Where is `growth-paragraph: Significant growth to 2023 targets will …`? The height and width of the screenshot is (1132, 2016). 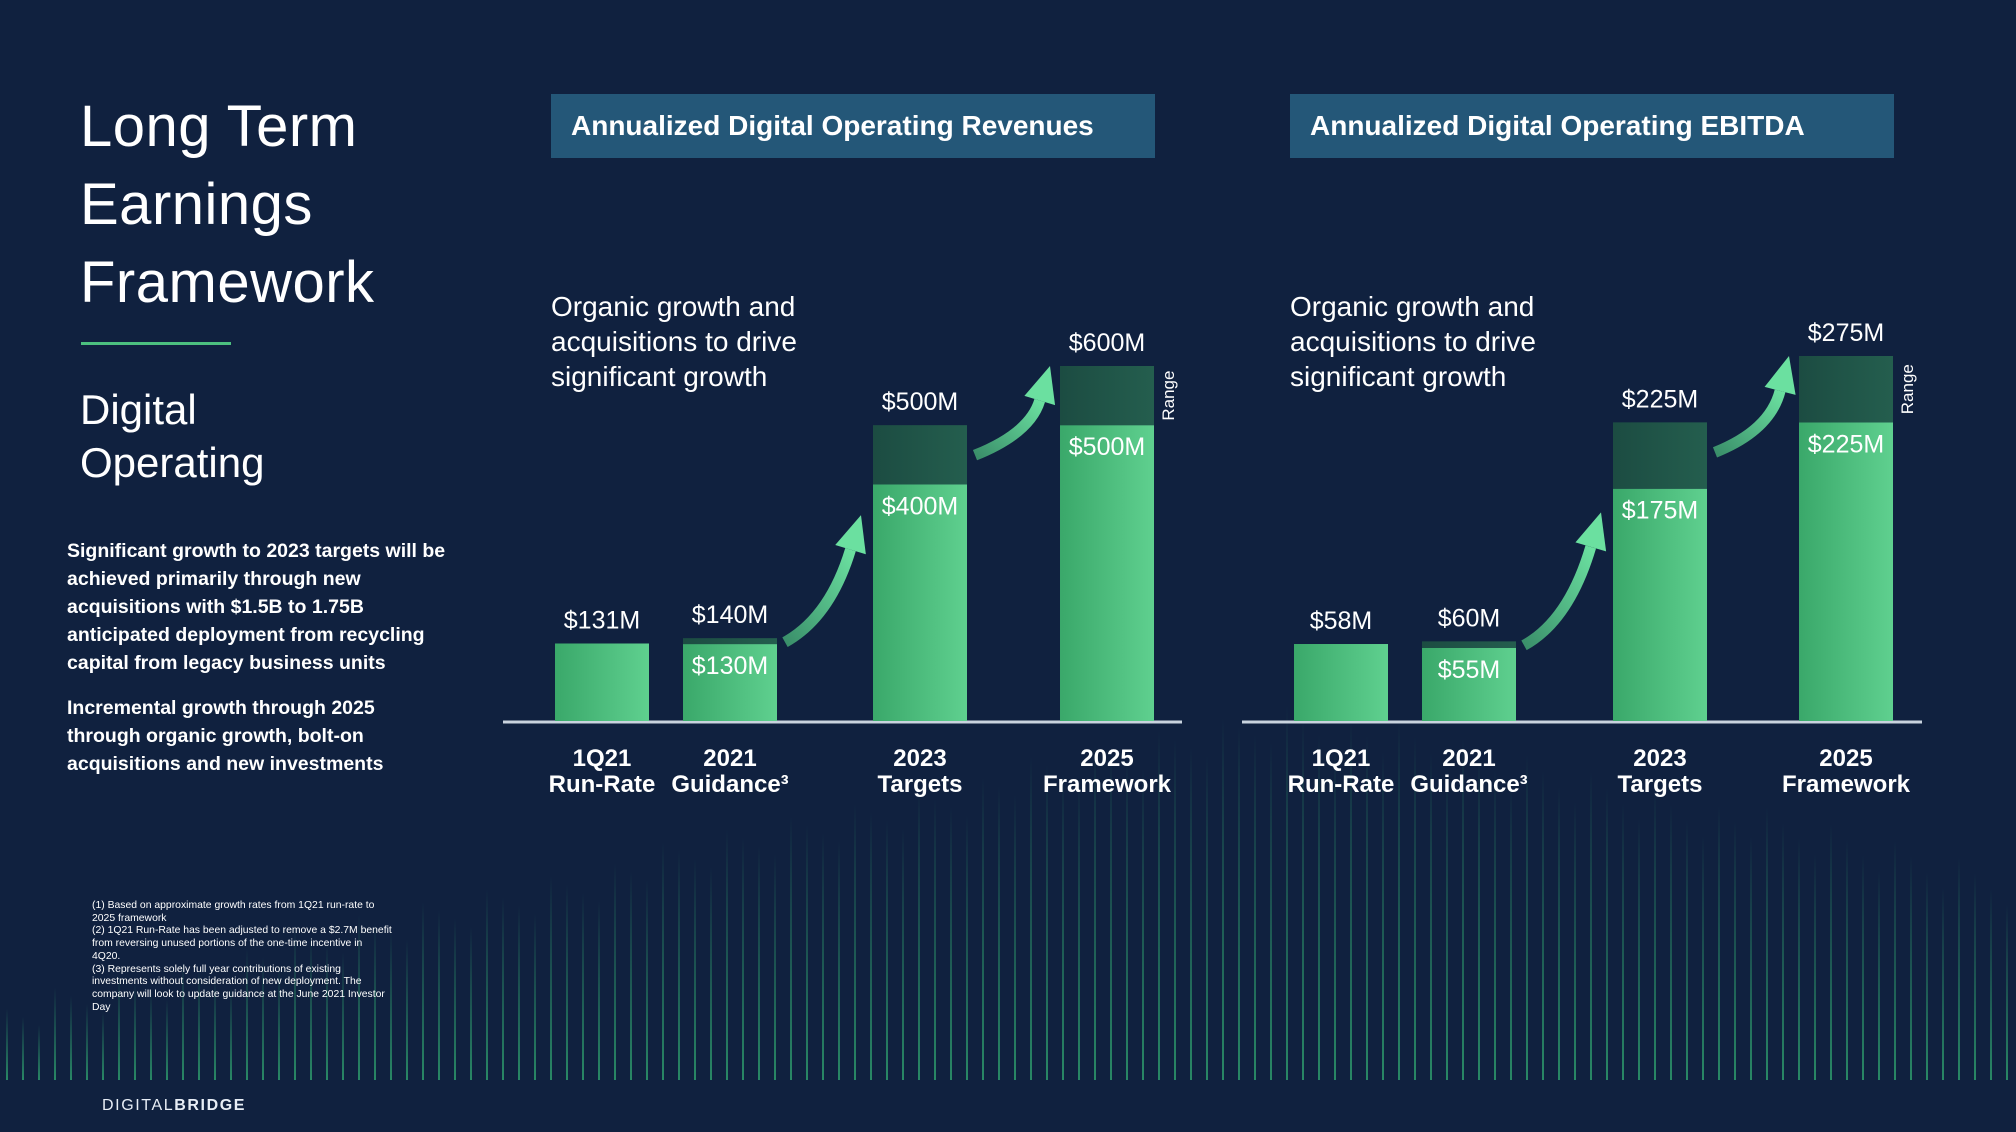
growth-paragraph: Significant growth to 2023 targets will … is located at coordinates (256, 607).